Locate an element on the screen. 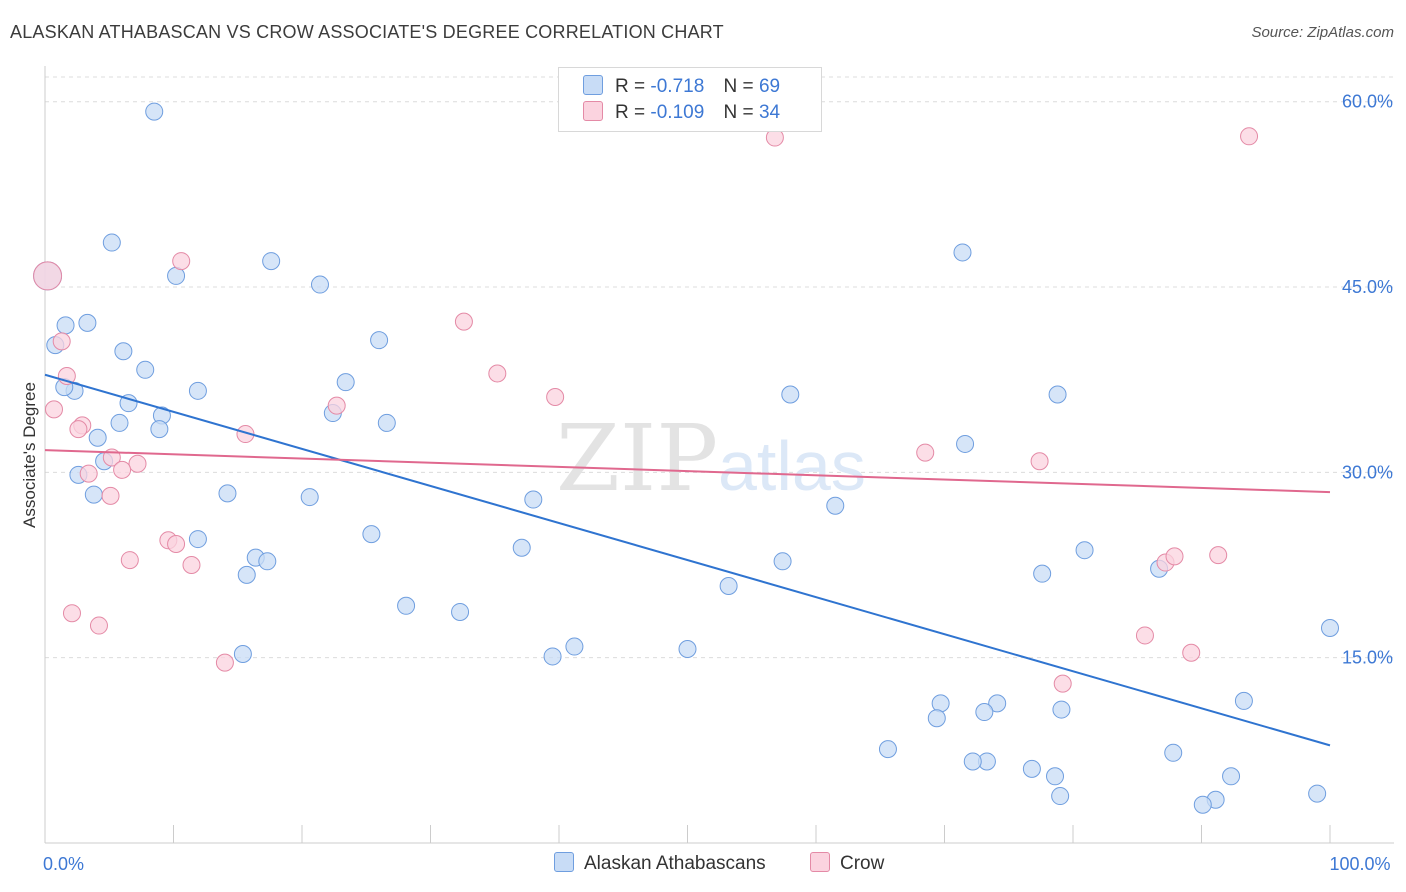 This screenshot has width=1406, height=892. stats-row-crow: R = -0.109 N = 34 is located at coordinates (681, 113).